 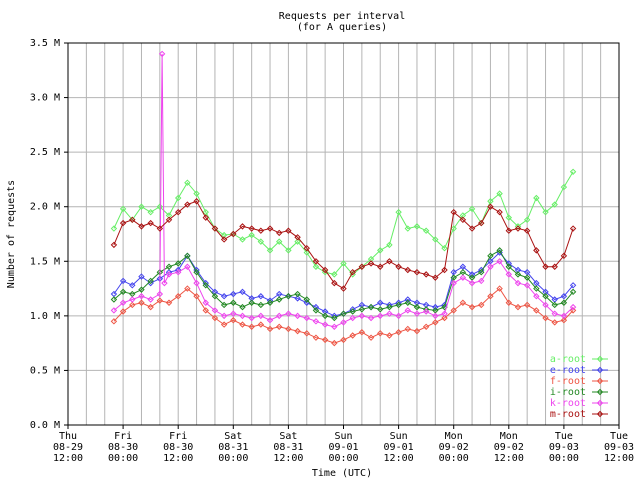 What do you see at coordinates (45, 43) in the screenshot?
I see `y-tick-label: 3.5 M` at bounding box center [45, 43].